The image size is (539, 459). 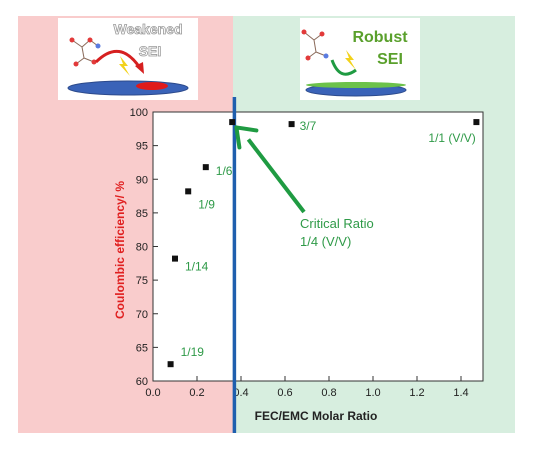 I want to click on y-tick-label: 60, so click(x=142, y=382).